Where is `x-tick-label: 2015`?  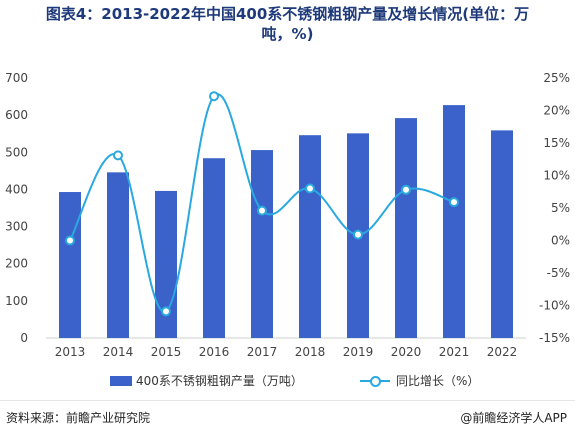 x-tick-label: 2015 is located at coordinates (166, 352).